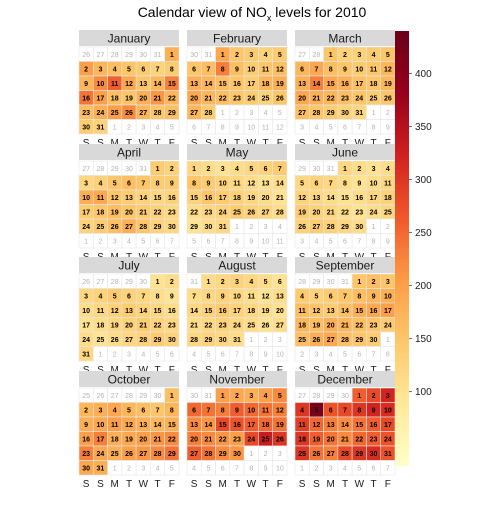 This screenshot has height=509, width=504. Describe the element at coordinates (172, 439) in the screenshot. I see `day-number: 22` at that location.